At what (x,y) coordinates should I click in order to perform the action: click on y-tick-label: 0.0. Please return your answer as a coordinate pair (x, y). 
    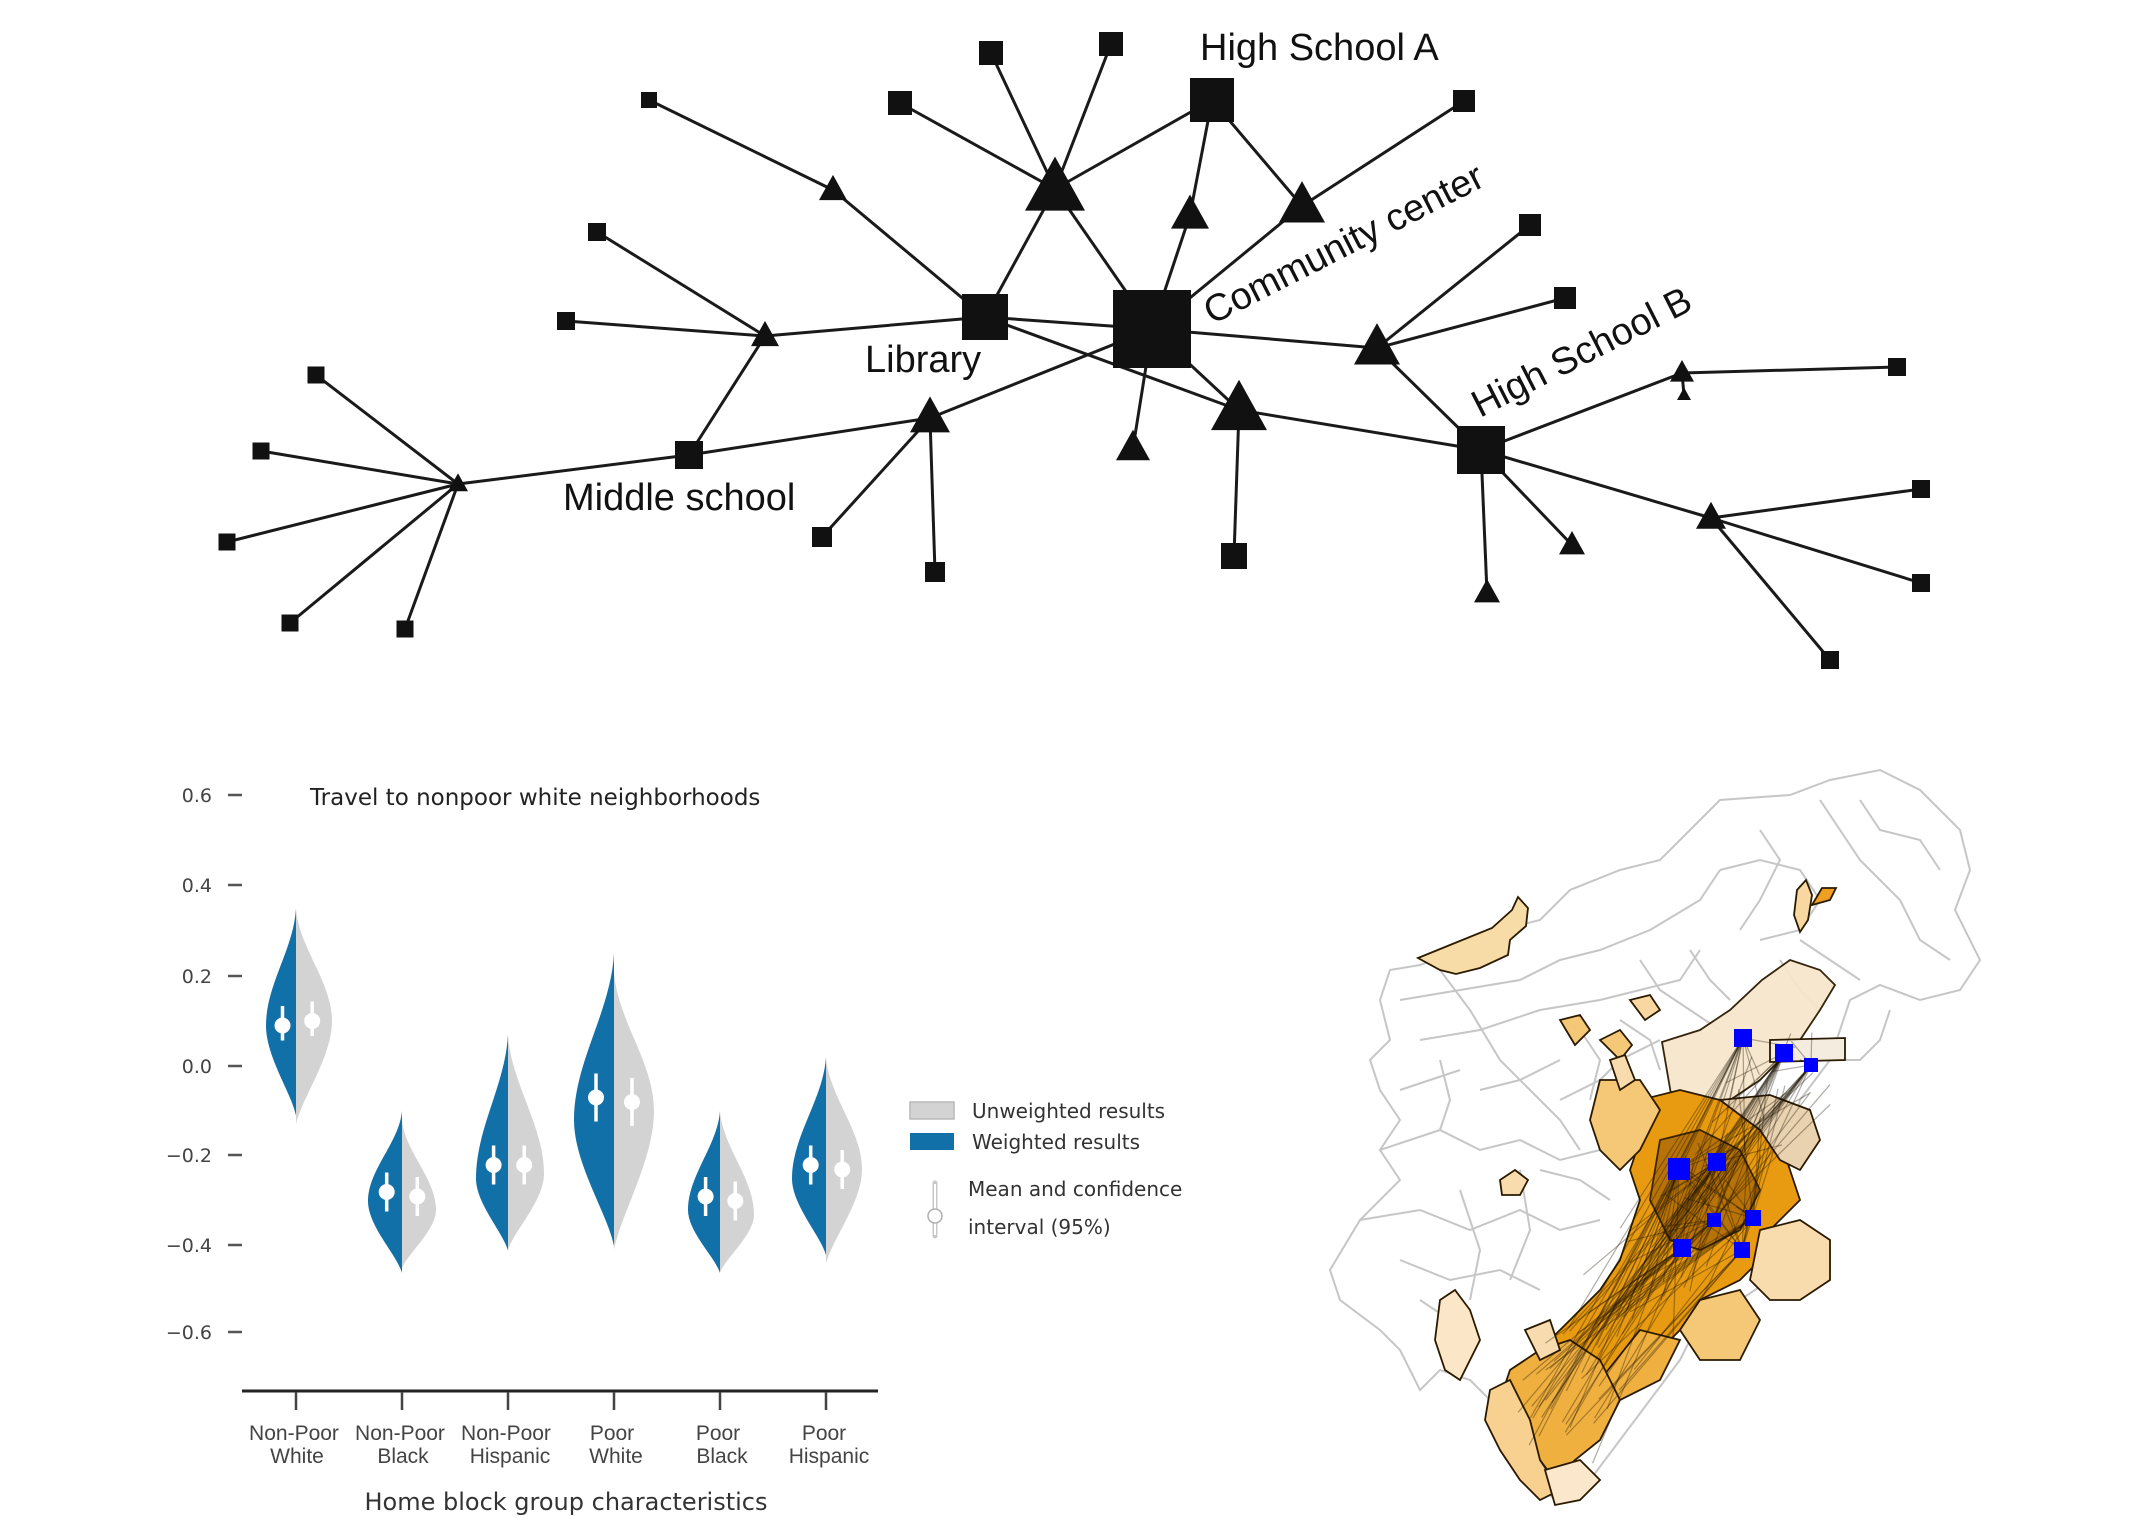
    Looking at the image, I should click on (197, 1067).